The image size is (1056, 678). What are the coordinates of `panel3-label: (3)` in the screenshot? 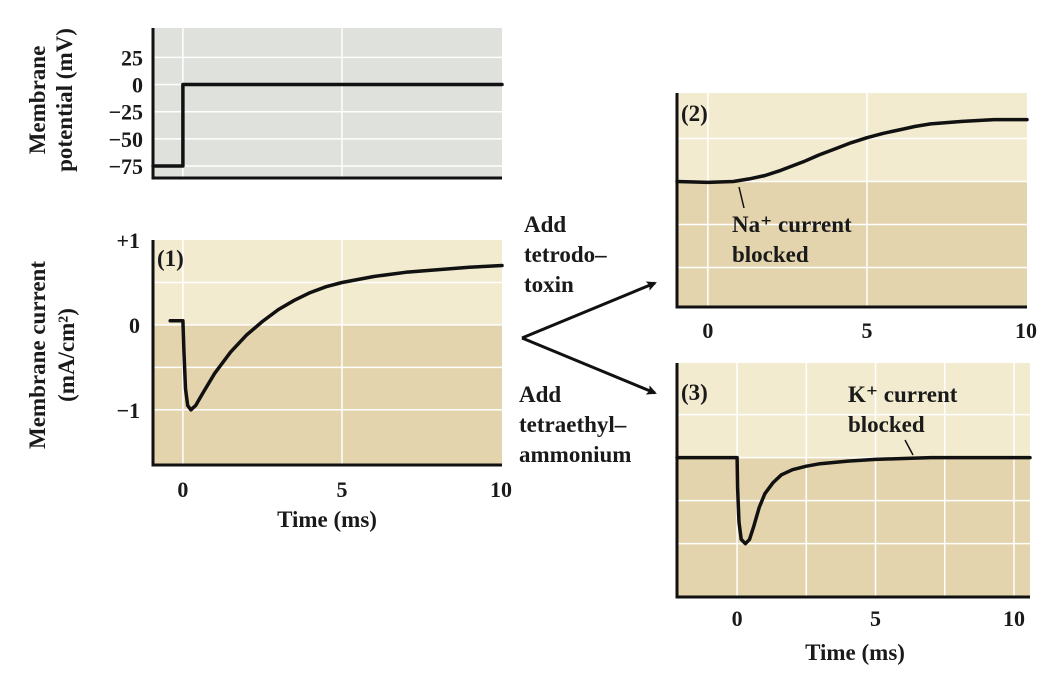 It's located at (694, 392).